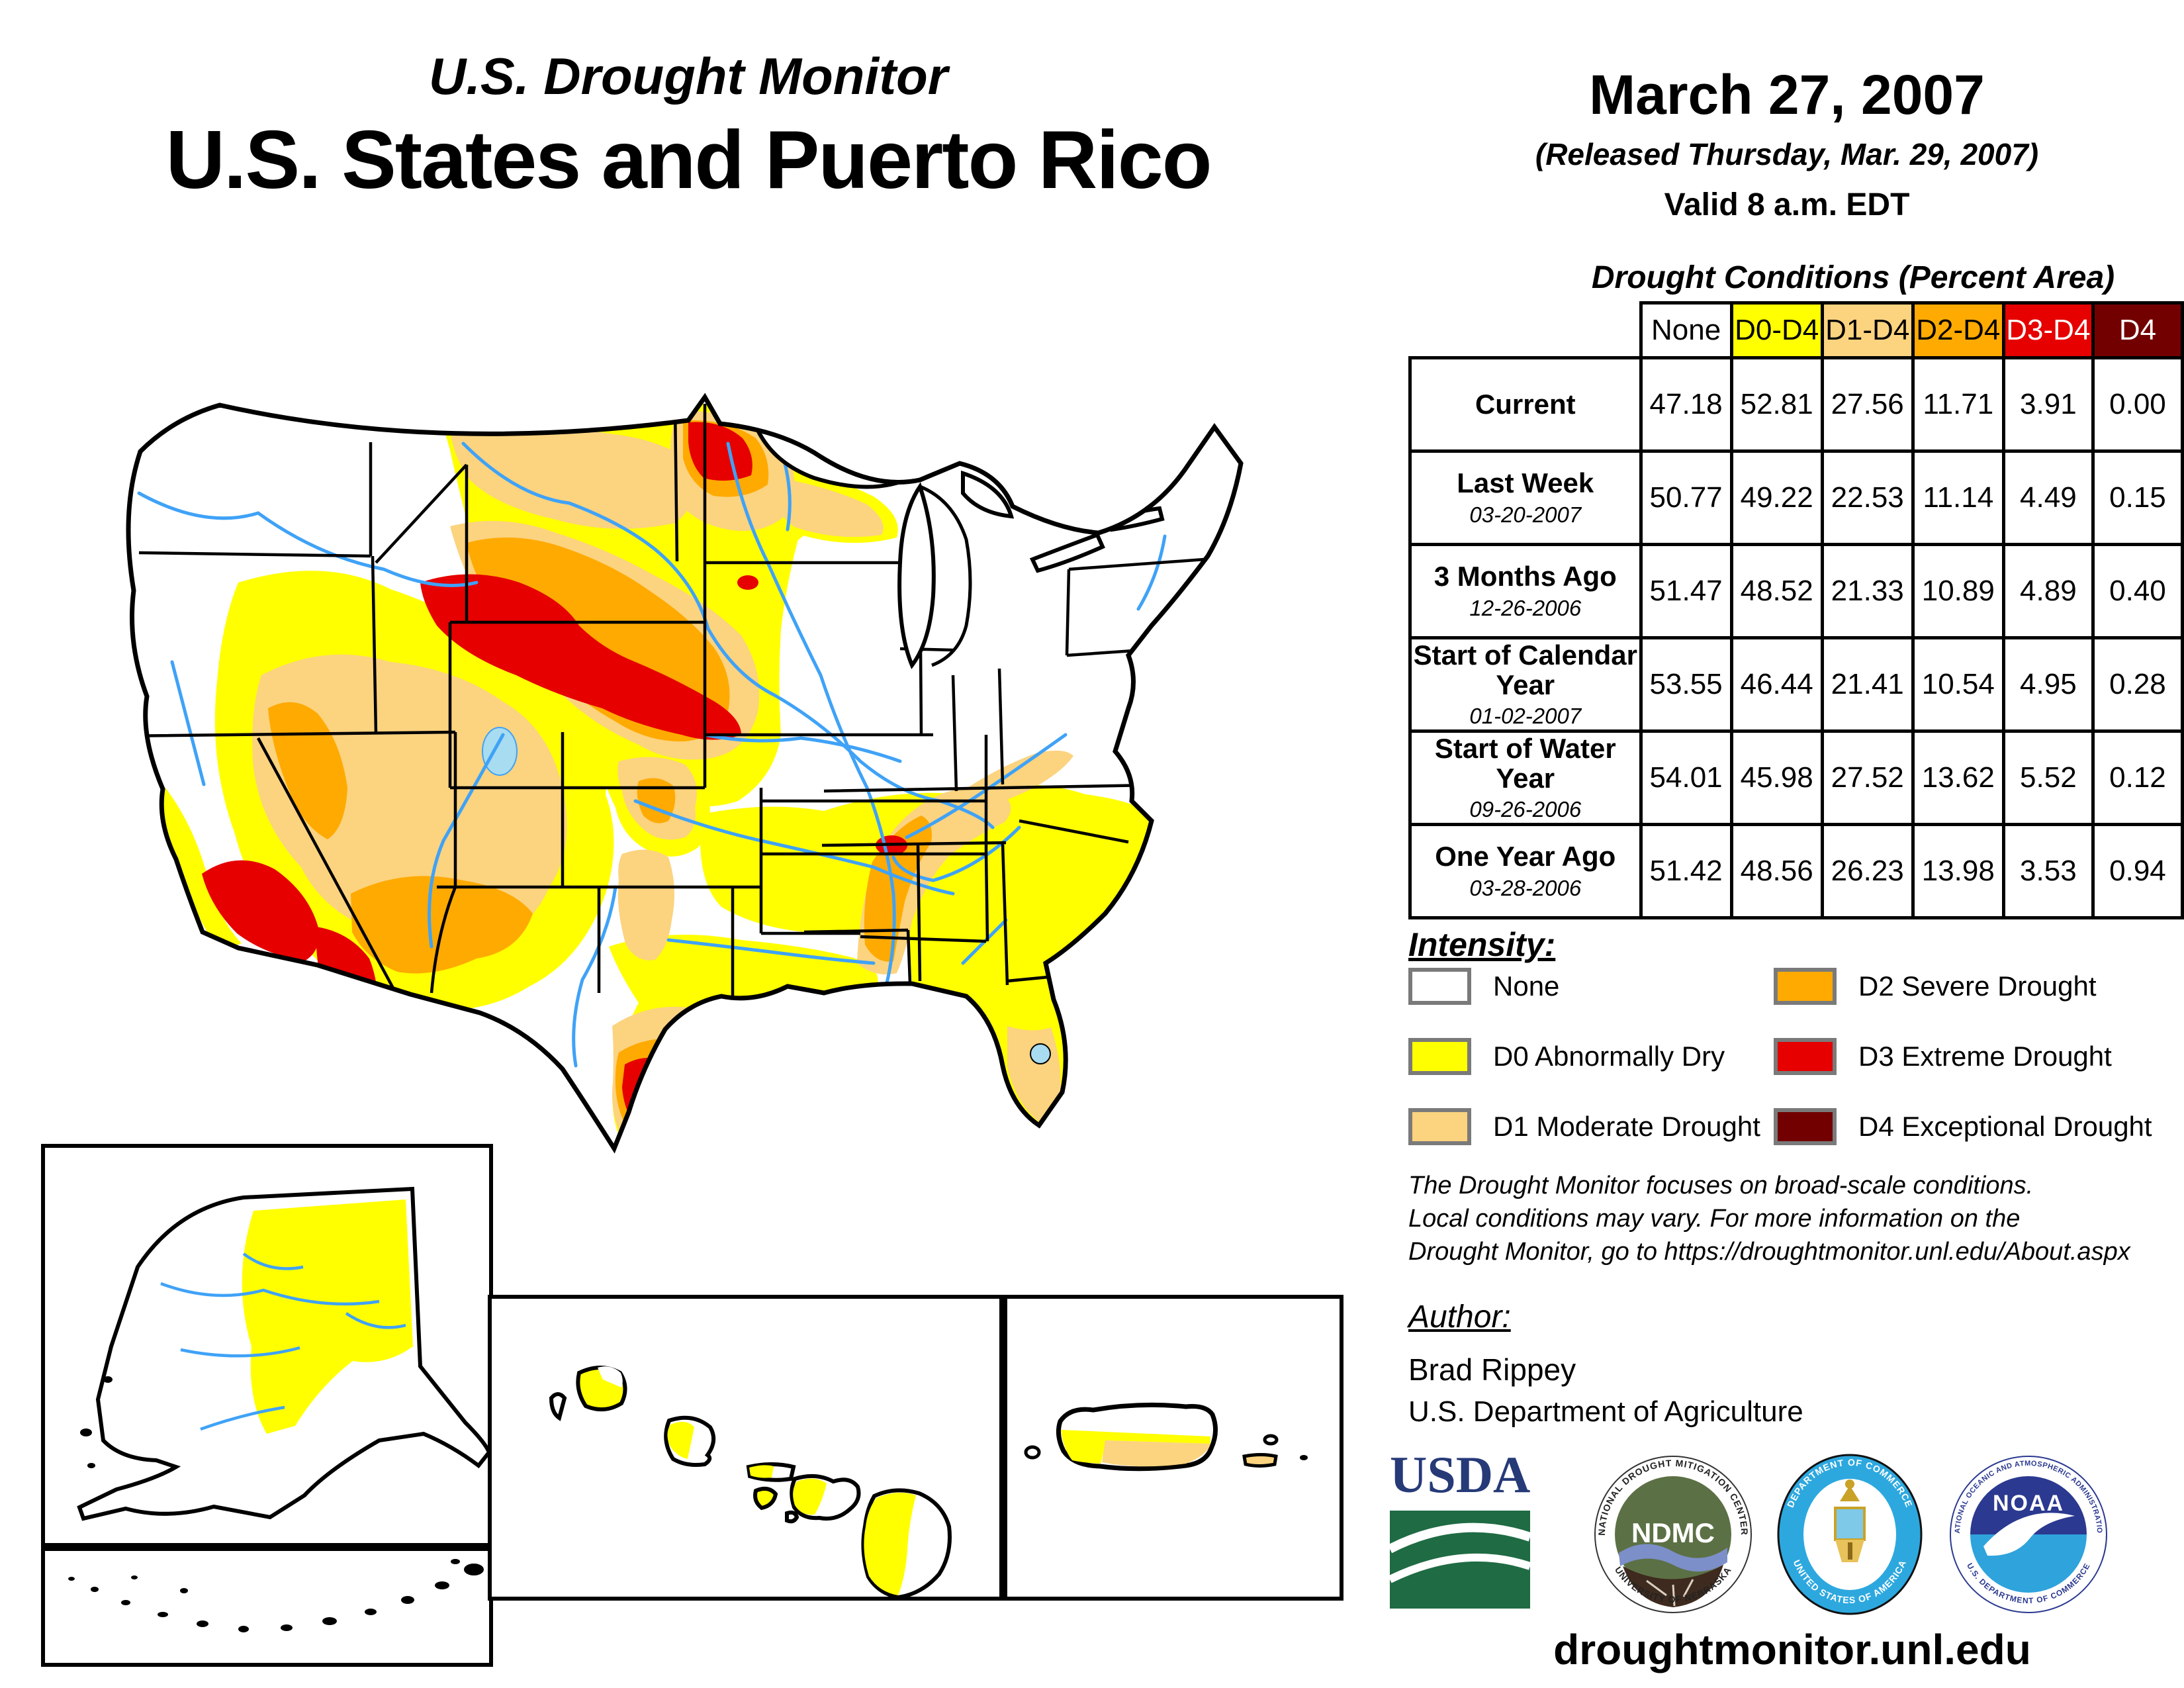  What do you see at coordinates (1686, 871) in the screenshot?
I see `value-cell: 51.42` at bounding box center [1686, 871].